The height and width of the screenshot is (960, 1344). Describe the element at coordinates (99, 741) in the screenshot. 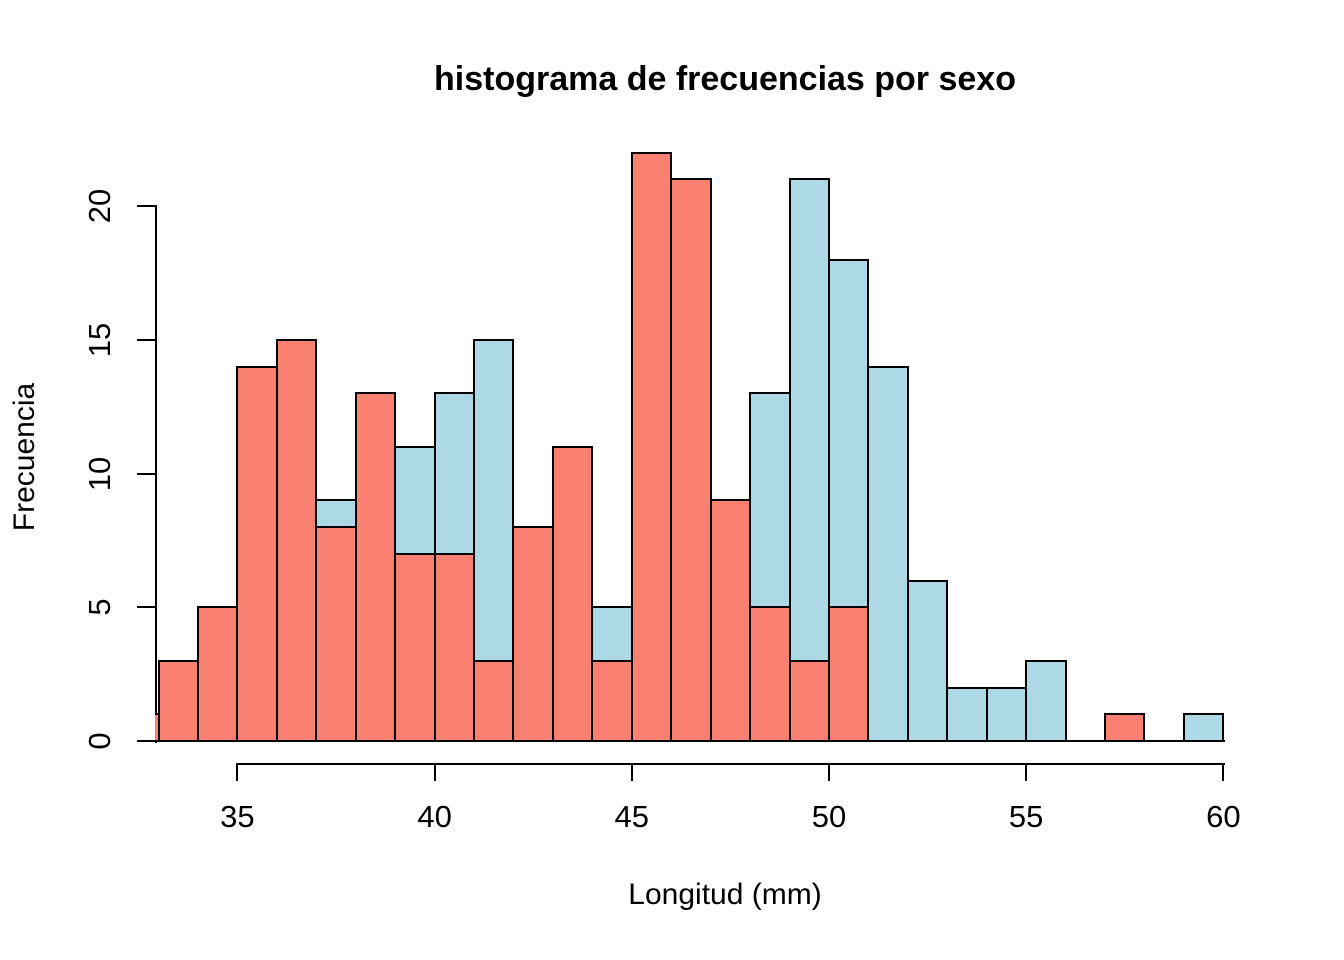

I see `y-axis-tick-label: 0` at that location.